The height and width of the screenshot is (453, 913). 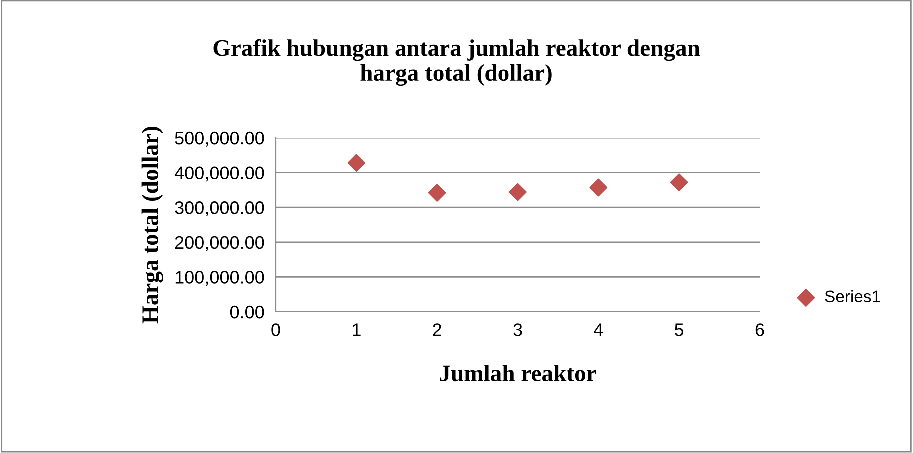 What do you see at coordinates (219, 139) in the screenshot?
I see `y-tick-label: 500,000.00` at bounding box center [219, 139].